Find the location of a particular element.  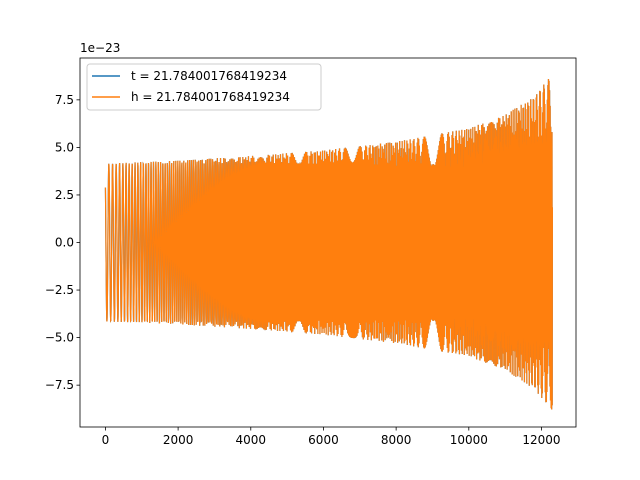

y-tick-label: −5.0 is located at coordinates (59, 338).